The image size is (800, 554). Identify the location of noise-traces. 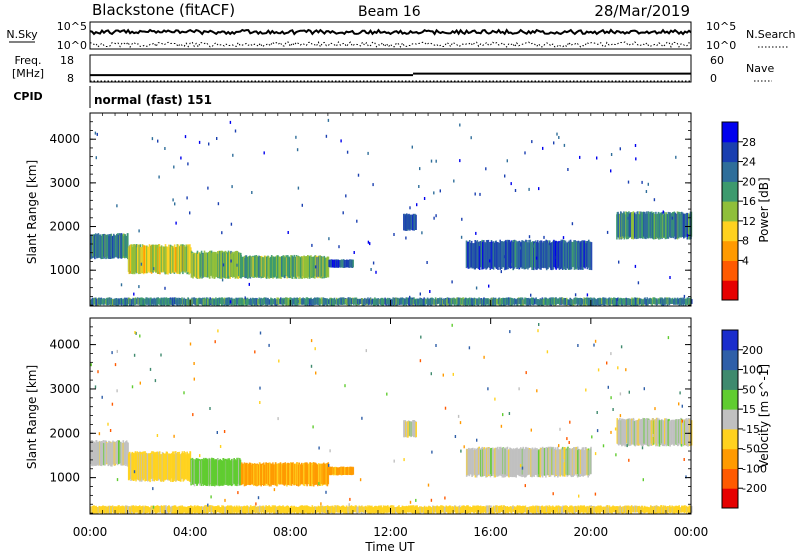
(390, 38).